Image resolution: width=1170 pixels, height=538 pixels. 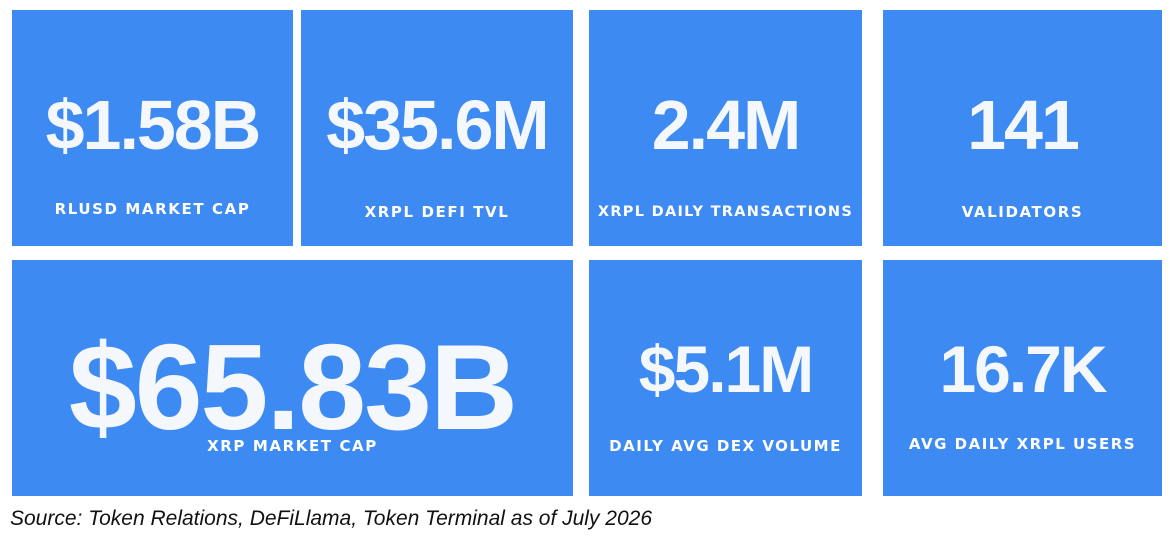 What do you see at coordinates (1023, 125) in the screenshot?
I see `stat-value: 141` at bounding box center [1023, 125].